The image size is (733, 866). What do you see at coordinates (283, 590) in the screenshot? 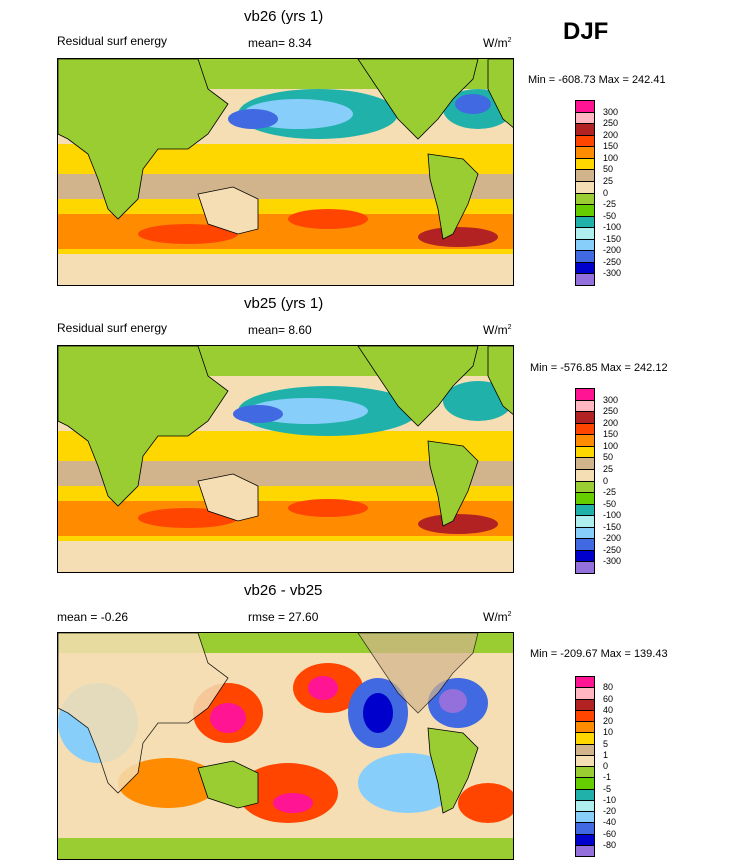
I see `panel-3-title: vb26 - vb25` at bounding box center [283, 590].